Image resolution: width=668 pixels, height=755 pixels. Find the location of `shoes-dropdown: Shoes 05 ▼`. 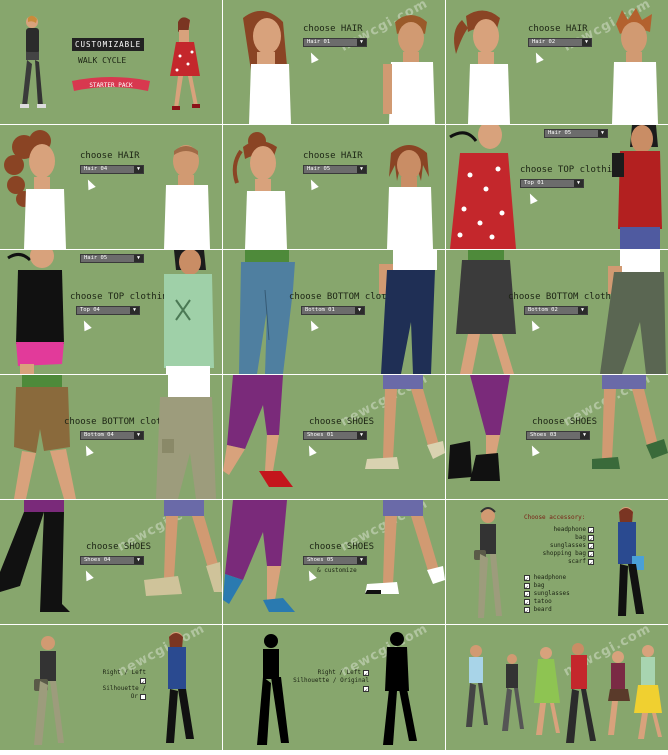

shoes-dropdown: Shoes 05 ▼ is located at coordinates (335, 560).